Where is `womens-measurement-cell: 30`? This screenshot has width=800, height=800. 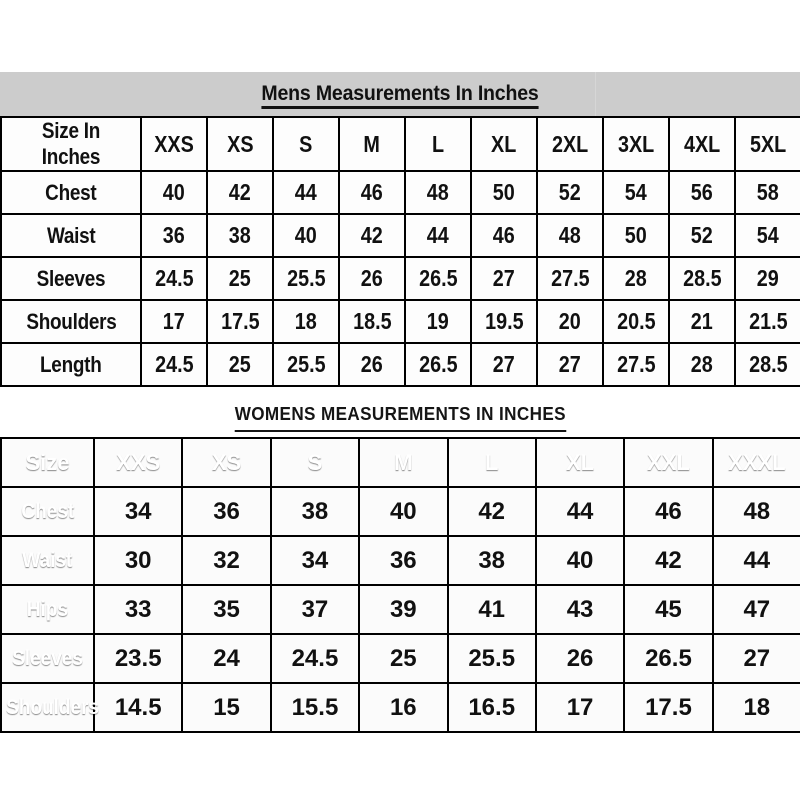
womens-measurement-cell: 30 is located at coordinates (138, 560).